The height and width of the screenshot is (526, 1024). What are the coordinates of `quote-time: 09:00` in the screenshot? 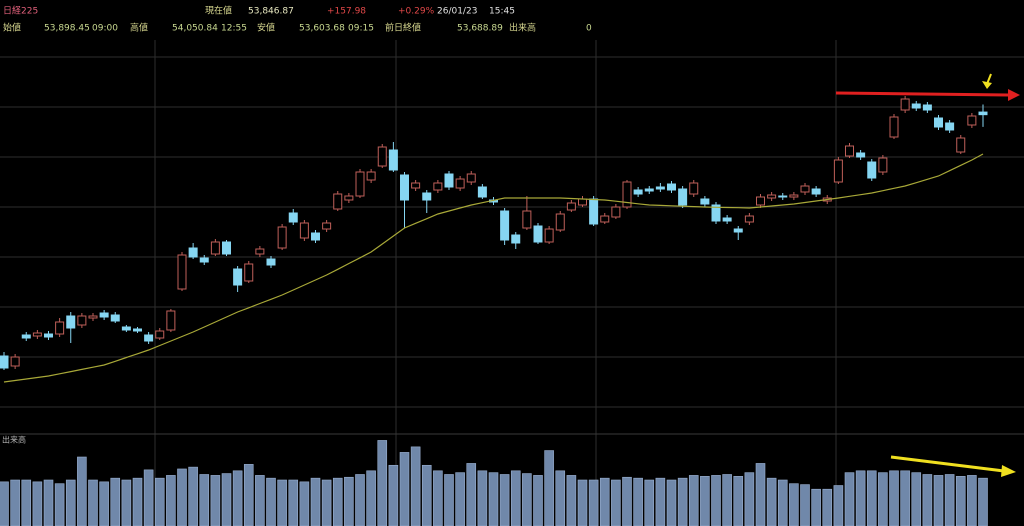 It's located at (105, 29).